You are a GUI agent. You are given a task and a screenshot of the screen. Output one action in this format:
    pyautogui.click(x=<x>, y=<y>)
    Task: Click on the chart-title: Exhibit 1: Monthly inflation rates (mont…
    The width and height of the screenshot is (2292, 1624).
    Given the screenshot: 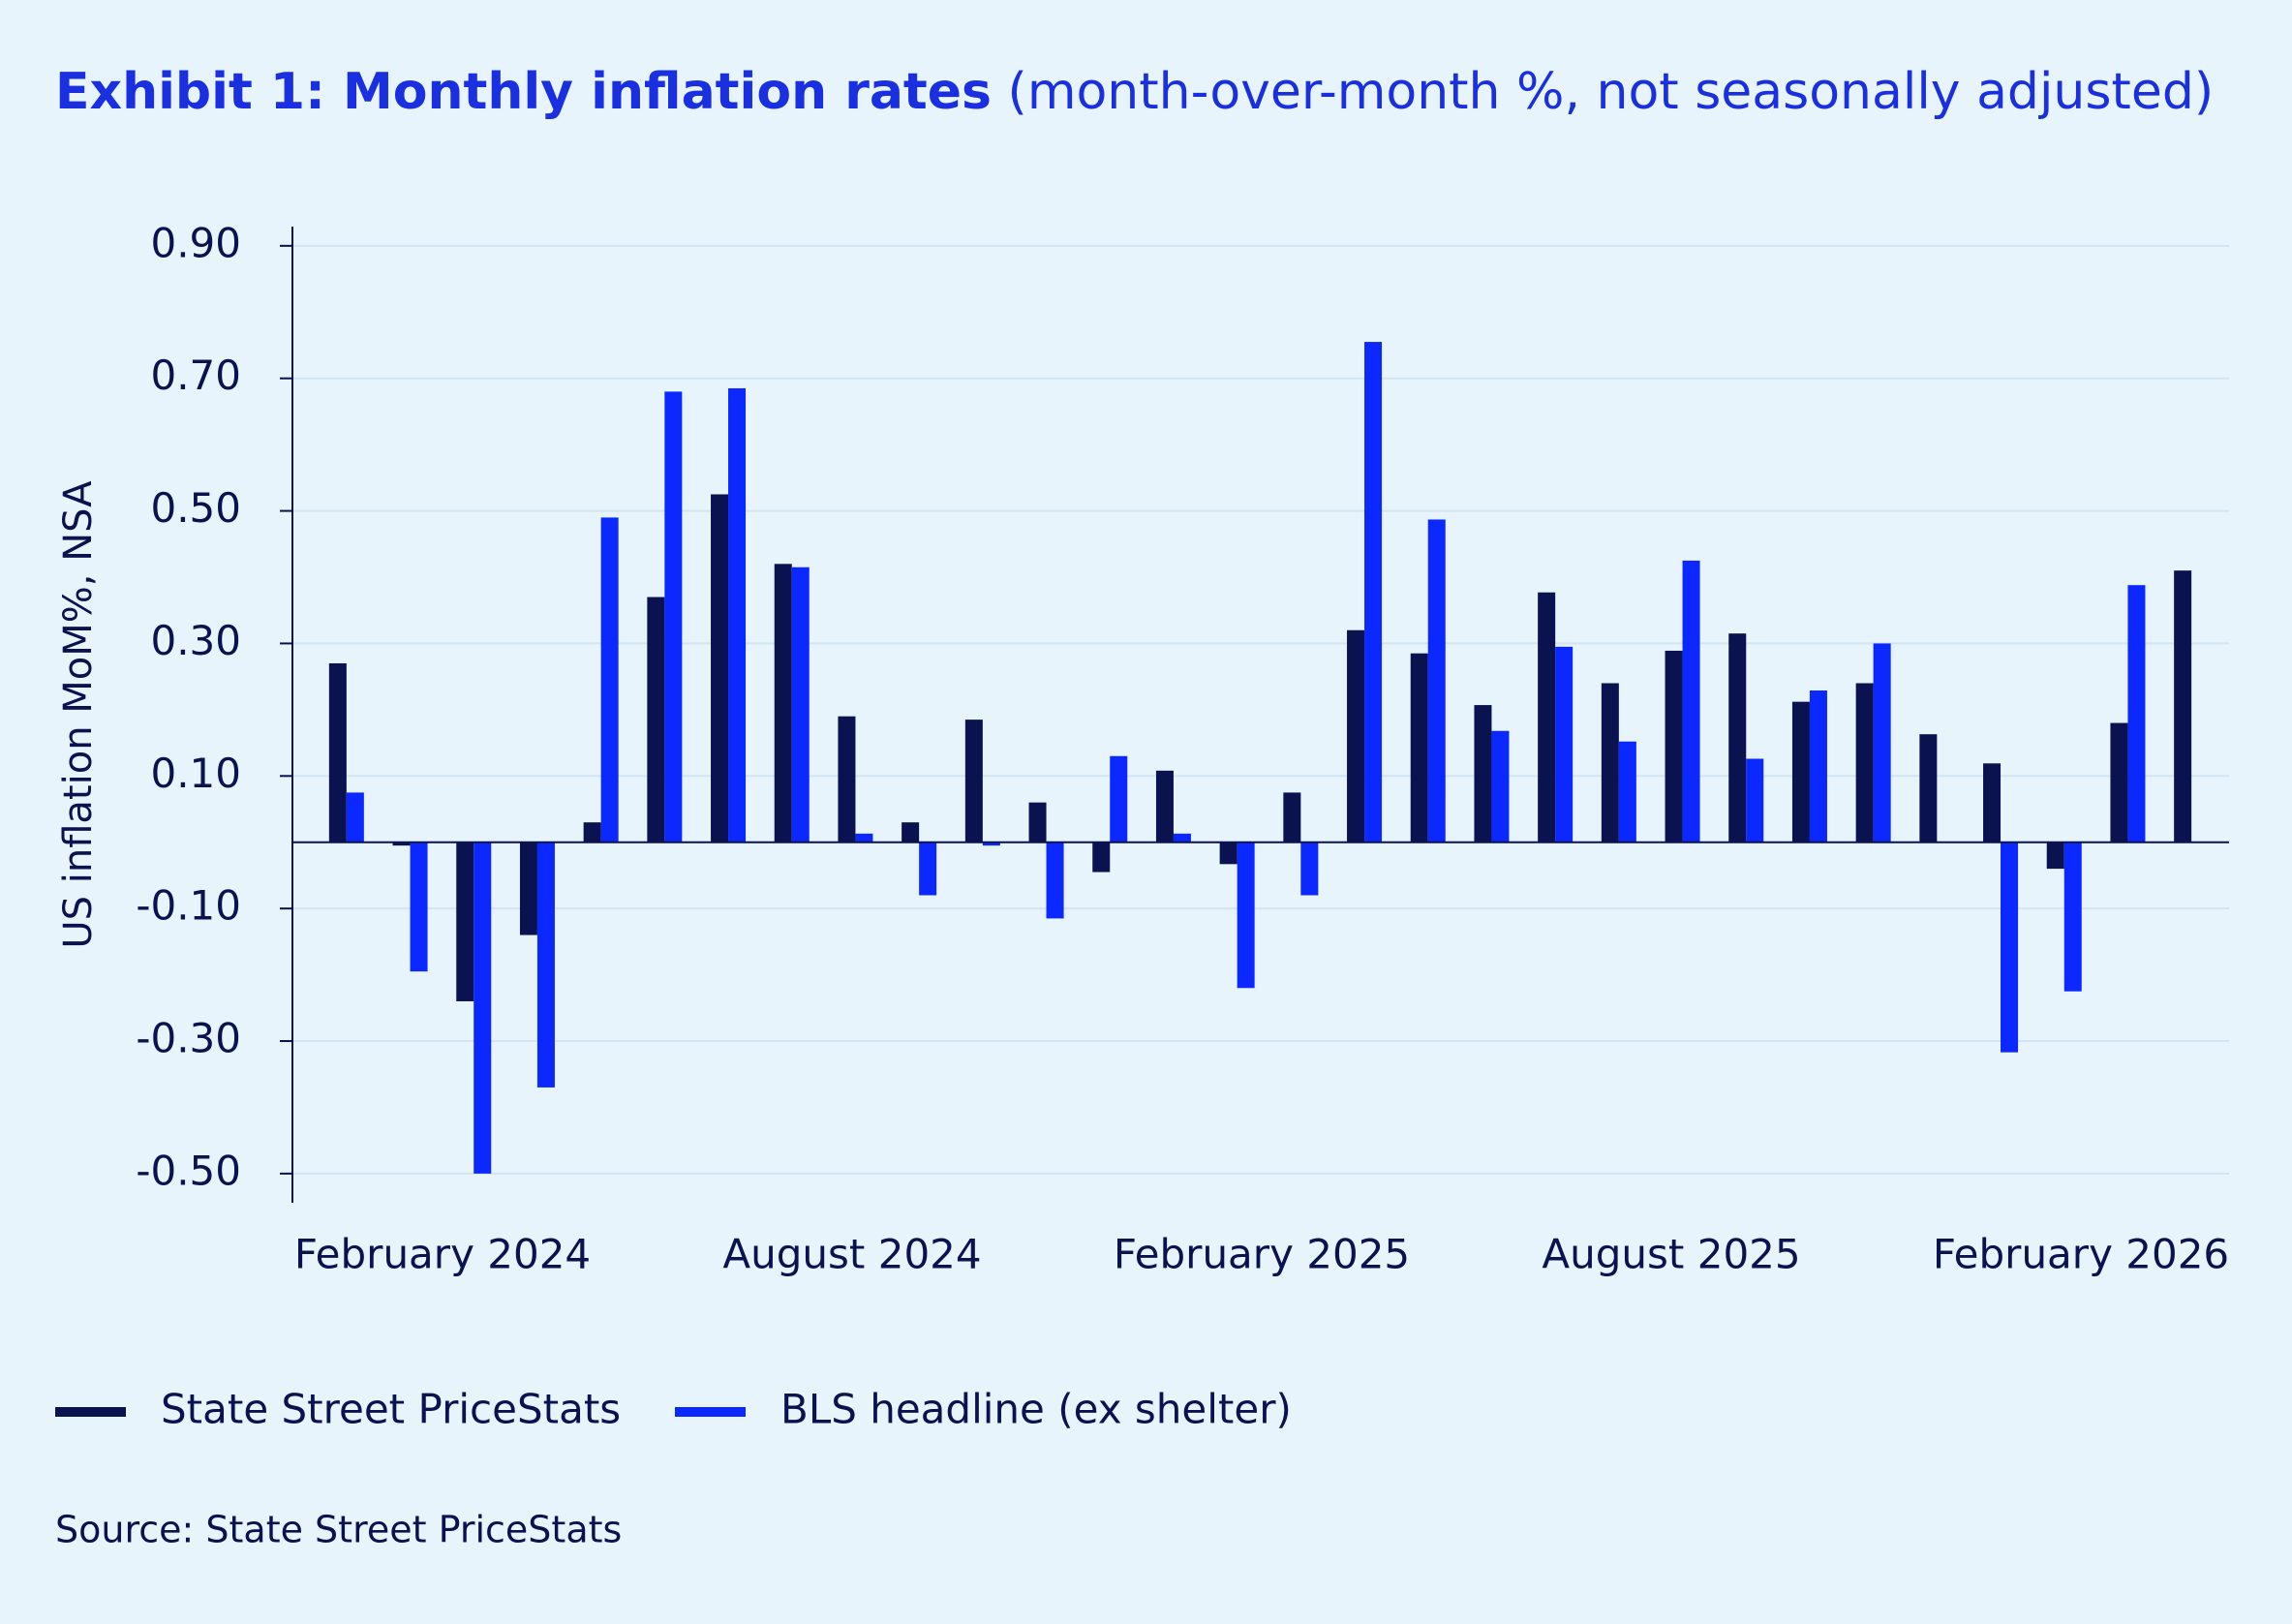 What is the action you would take?
    pyautogui.click(x=1134, y=92)
    